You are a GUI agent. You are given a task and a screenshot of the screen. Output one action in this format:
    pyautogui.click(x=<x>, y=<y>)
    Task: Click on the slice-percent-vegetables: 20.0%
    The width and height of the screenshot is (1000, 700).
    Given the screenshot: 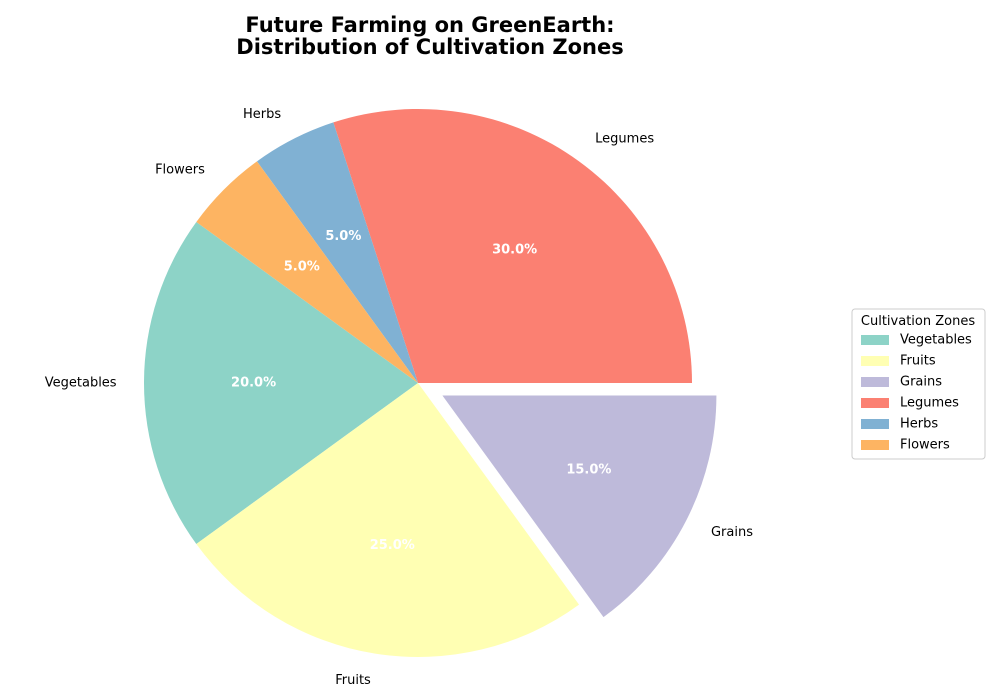 What is the action you would take?
    pyautogui.click(x=253, y=383)
    